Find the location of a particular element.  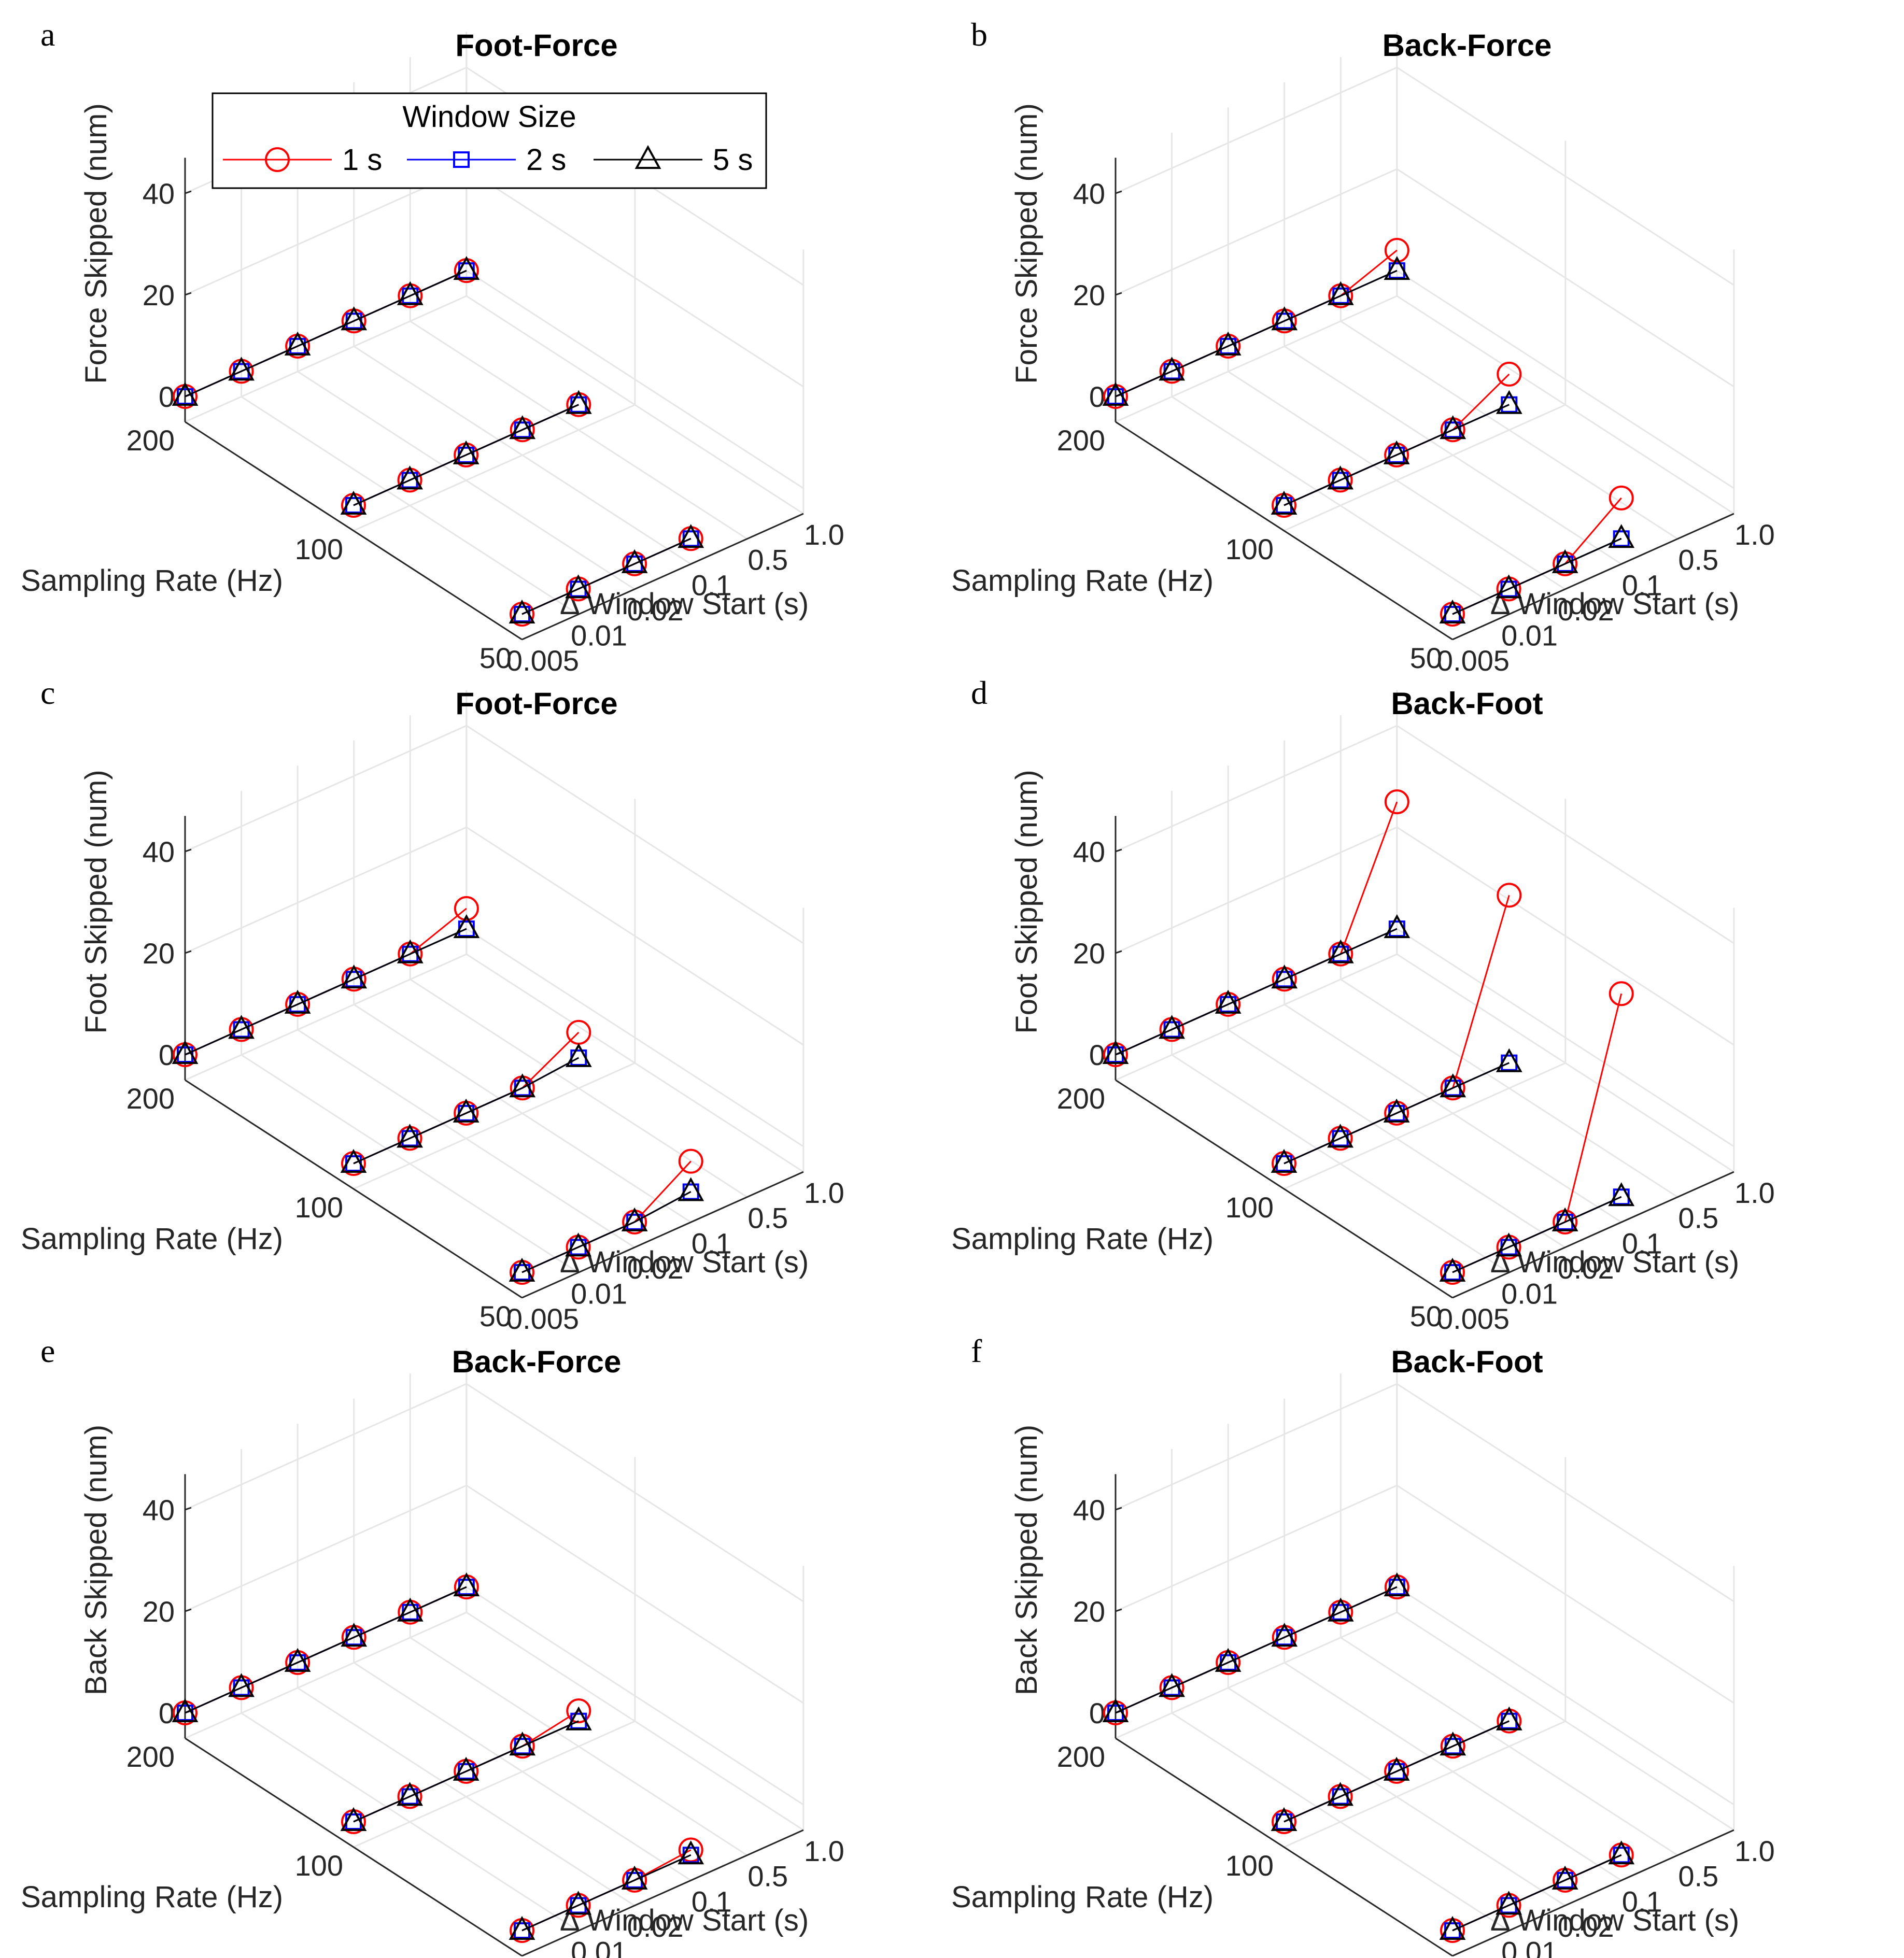

series-line is located at coordinates (1397, 455).